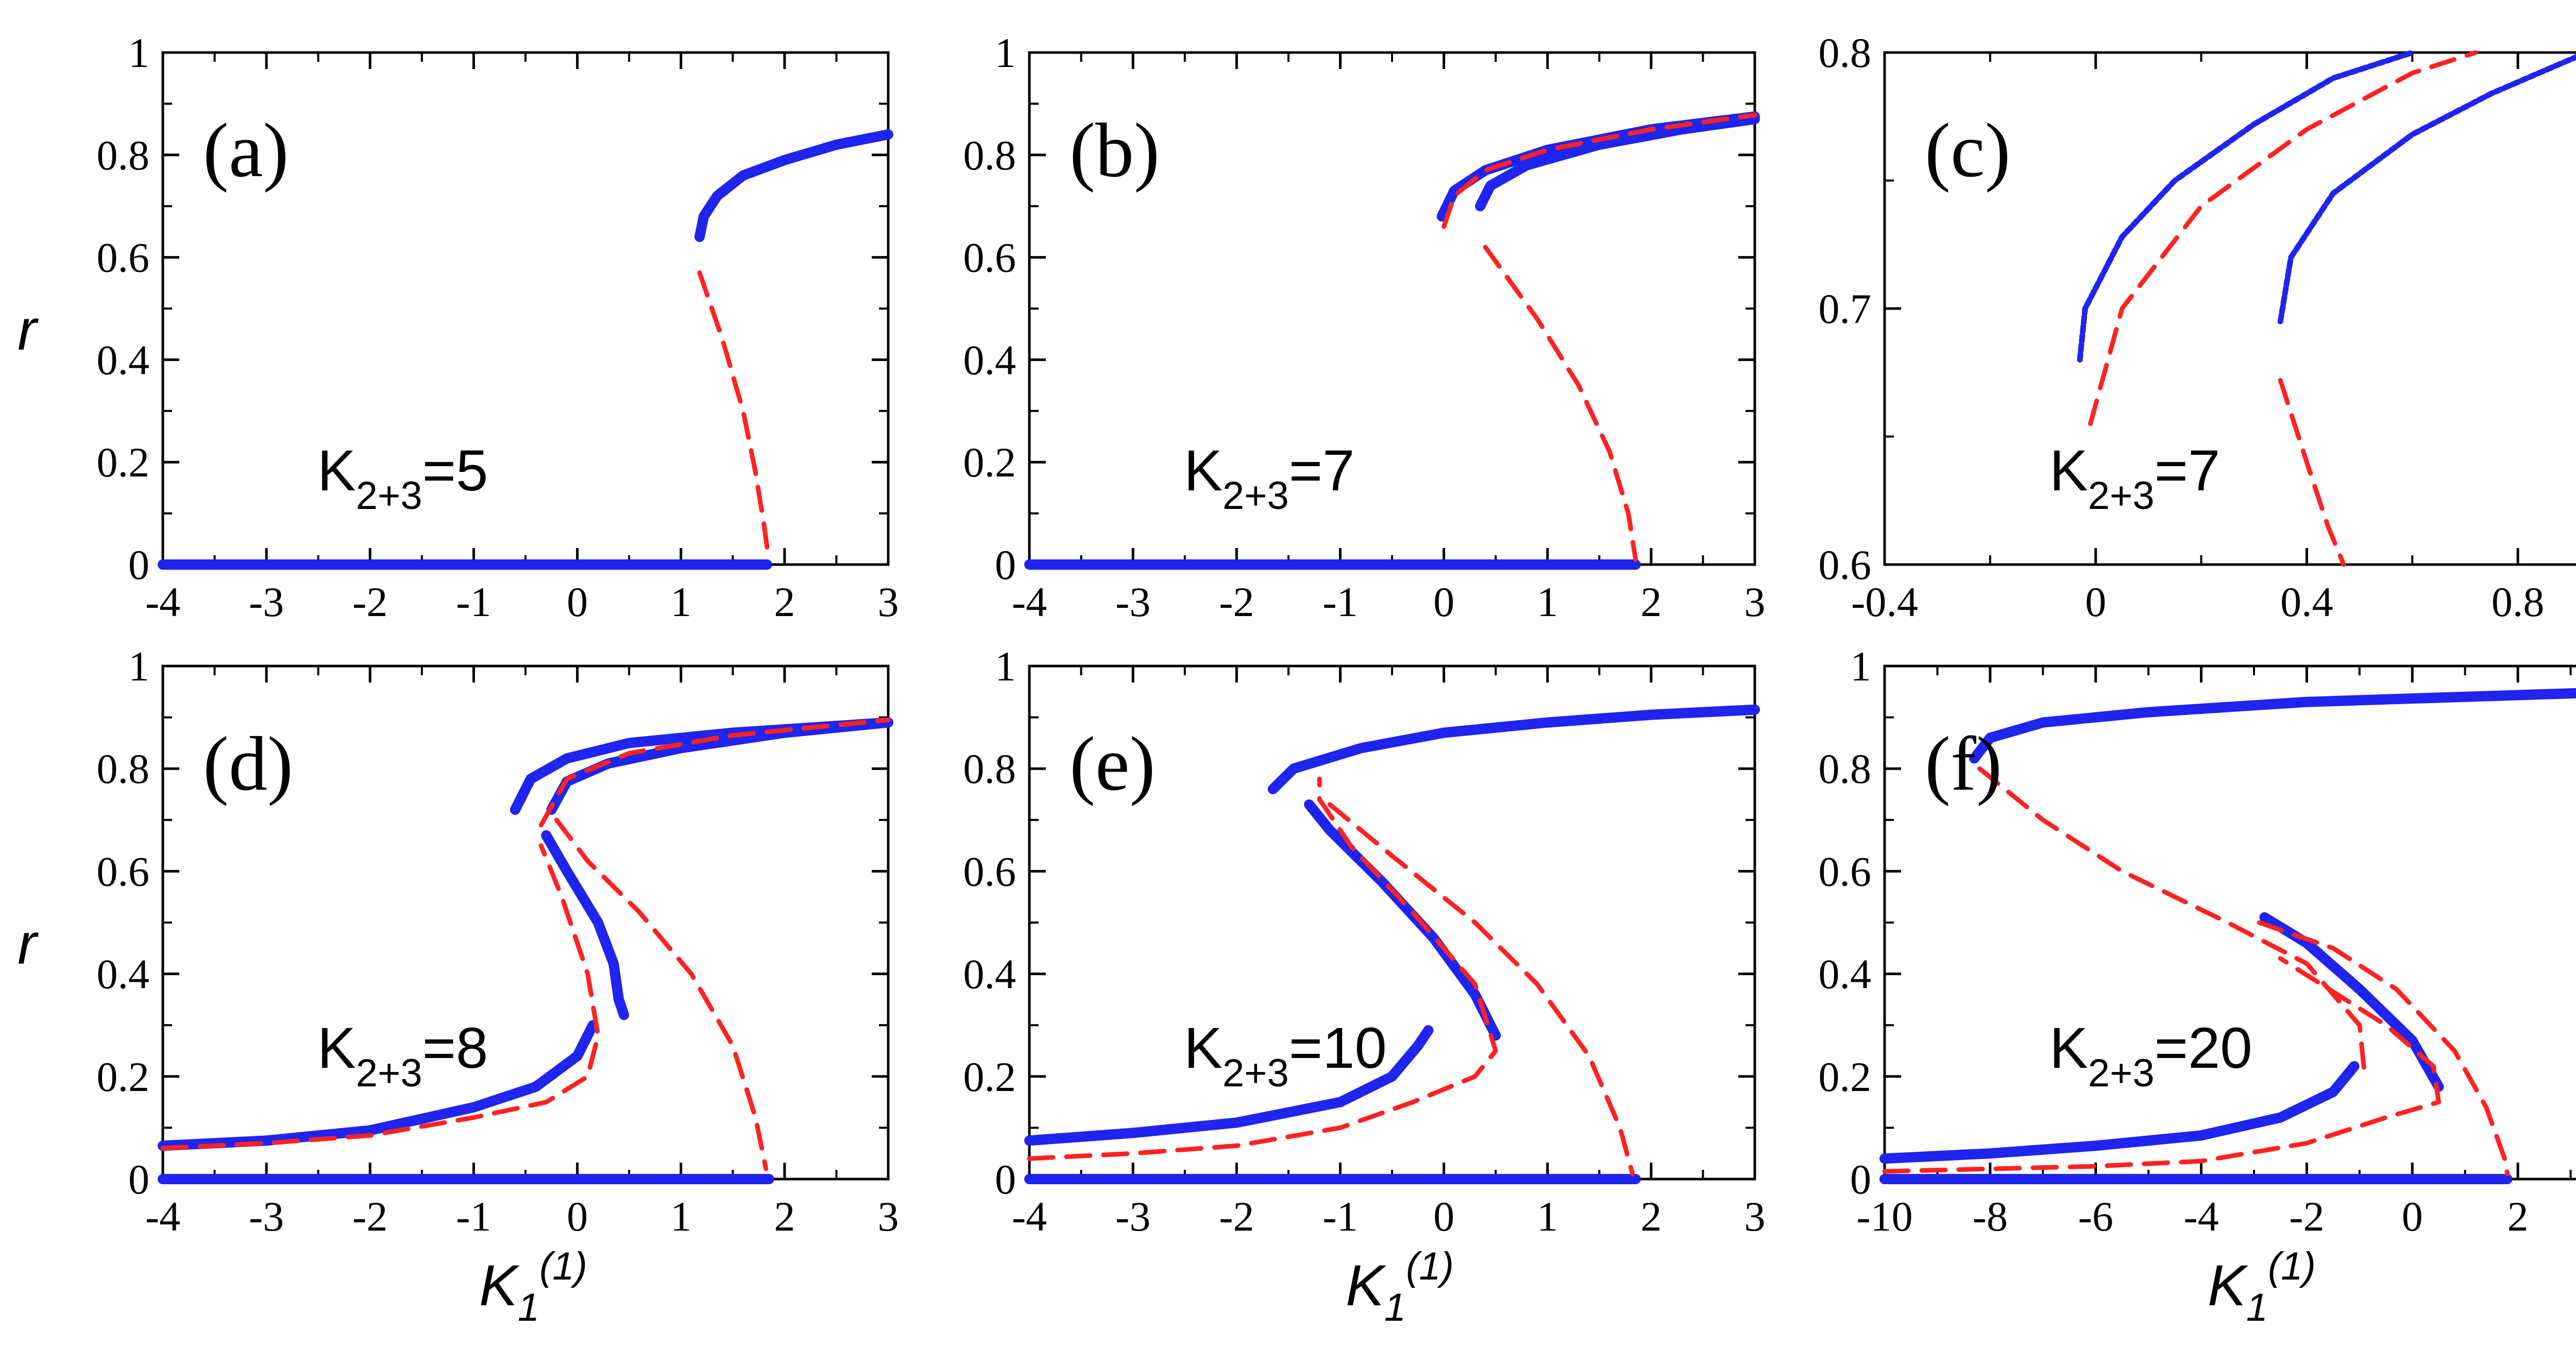 This screenshot has width=2576, height=1364. I want to click on x-axis-title: K1(1), so click(2262, 1286).